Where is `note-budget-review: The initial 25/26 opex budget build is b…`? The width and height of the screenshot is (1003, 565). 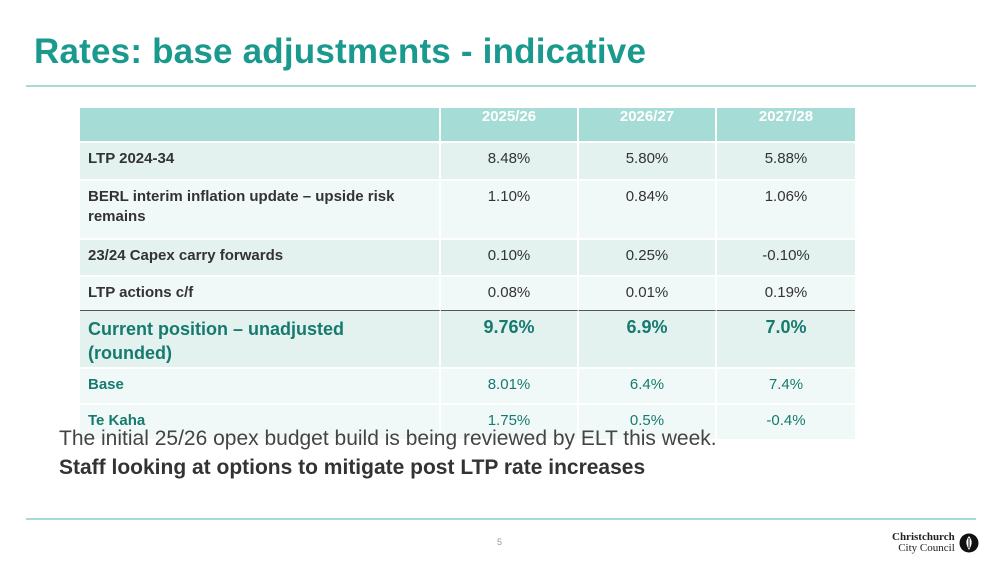 note-budget-review: The initial 25/26 opex budget build is b… is located at coordinates (388, 438).